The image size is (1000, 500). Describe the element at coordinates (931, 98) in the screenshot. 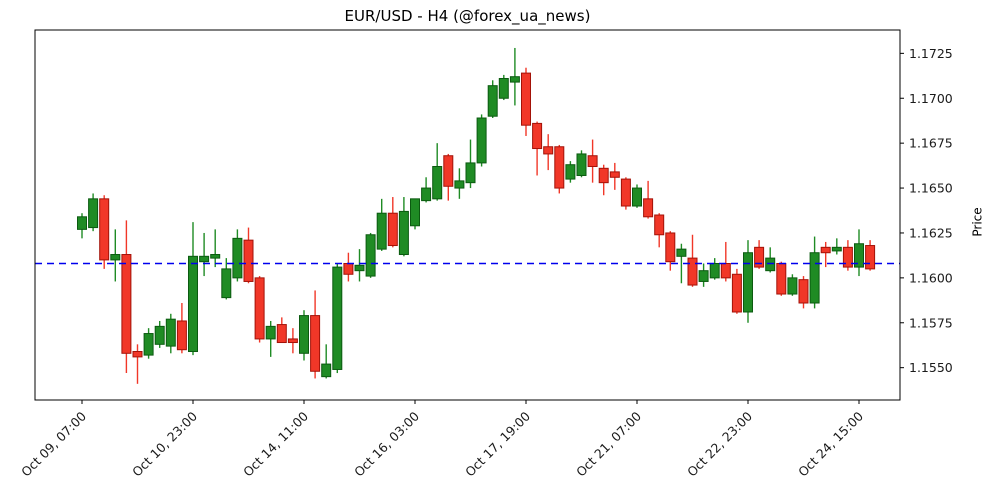

I see `y-tick-label: 1.1700` at that location.